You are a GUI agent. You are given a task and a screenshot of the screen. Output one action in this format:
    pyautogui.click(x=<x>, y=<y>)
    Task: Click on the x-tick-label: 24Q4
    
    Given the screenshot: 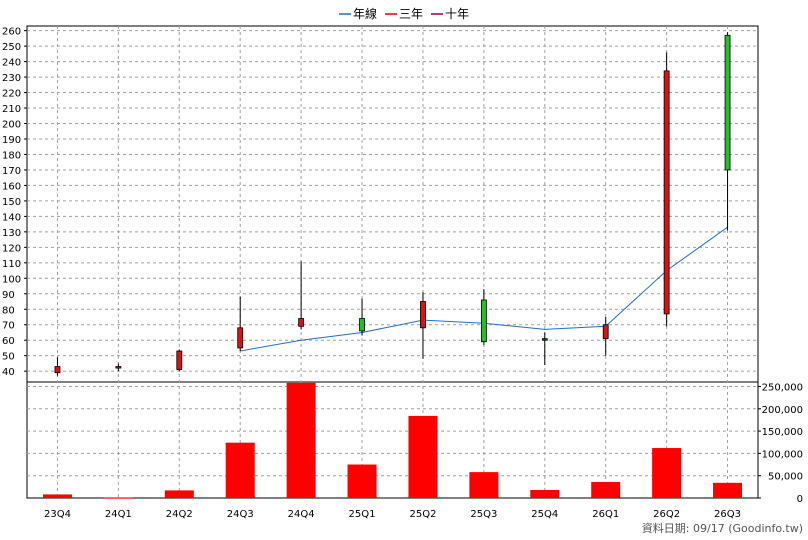 What is the action you would take?
    pyautogui.click(x=301, y=514)
    